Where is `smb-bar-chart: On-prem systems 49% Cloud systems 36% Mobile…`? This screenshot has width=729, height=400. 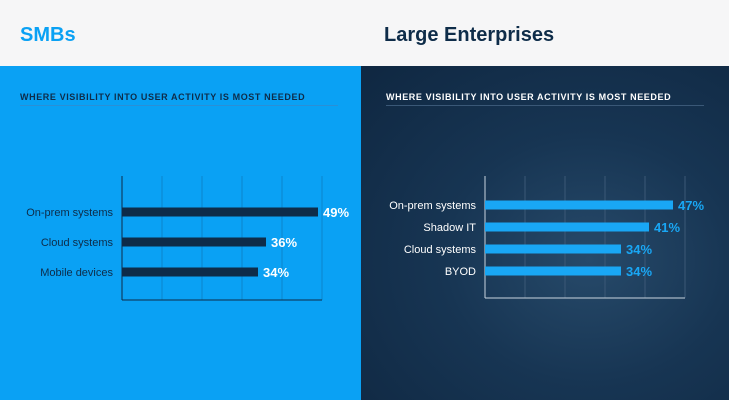
smb-bar-chart: On-prem systems 49% Cloud systems 36% Mobile… is located at coordinates (187, 238).